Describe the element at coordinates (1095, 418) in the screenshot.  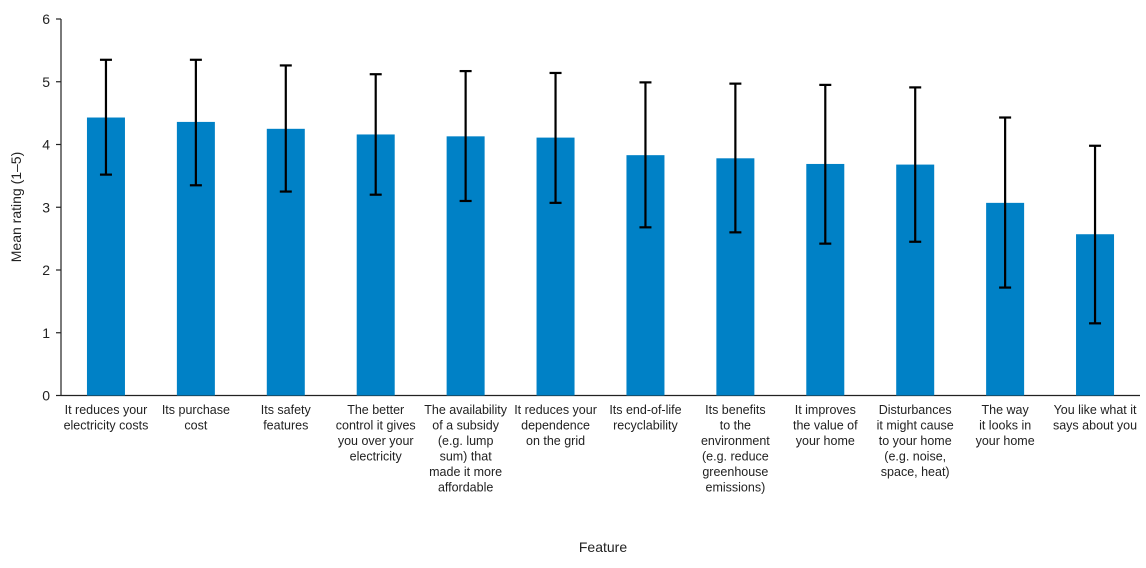
I see `x-category-label: You like what it says about you` at that location.